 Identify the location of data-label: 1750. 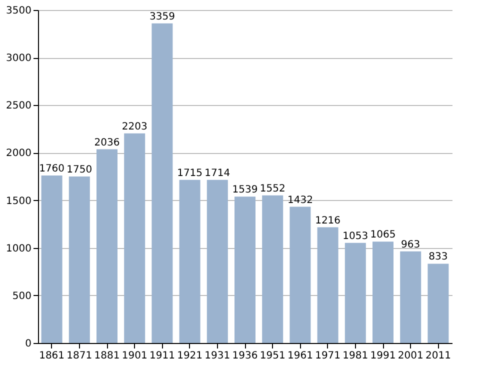
(79, 170).